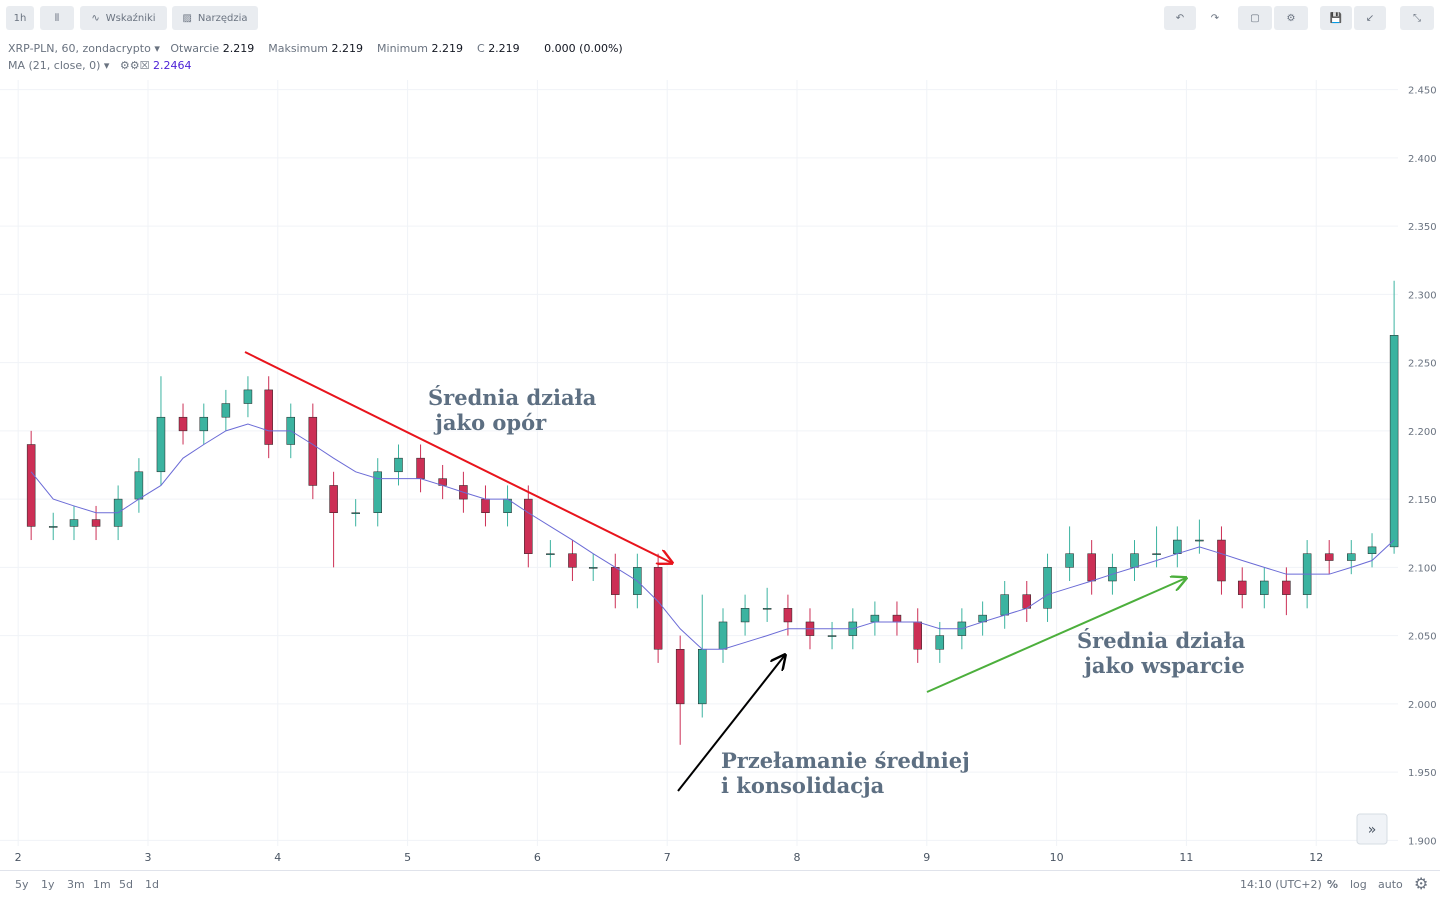 Image resolution: width=1440 pixels, height=900 pixels. What do you see at coordinates (1422, 500) in the screenshot?
I see `y-tick-label: 2.150` at bounding box center [1422, 500].